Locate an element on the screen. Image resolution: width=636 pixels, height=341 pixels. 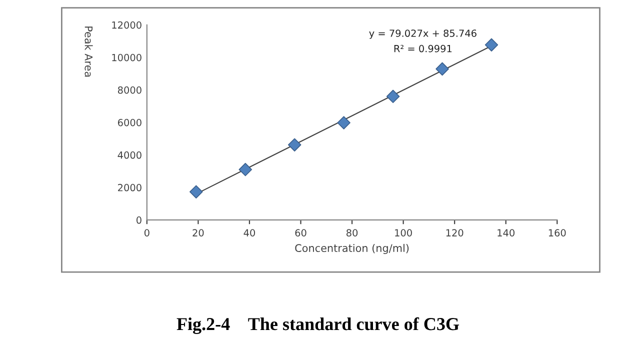
y-tick-label: 2000 is located at coordinates (130, 188).